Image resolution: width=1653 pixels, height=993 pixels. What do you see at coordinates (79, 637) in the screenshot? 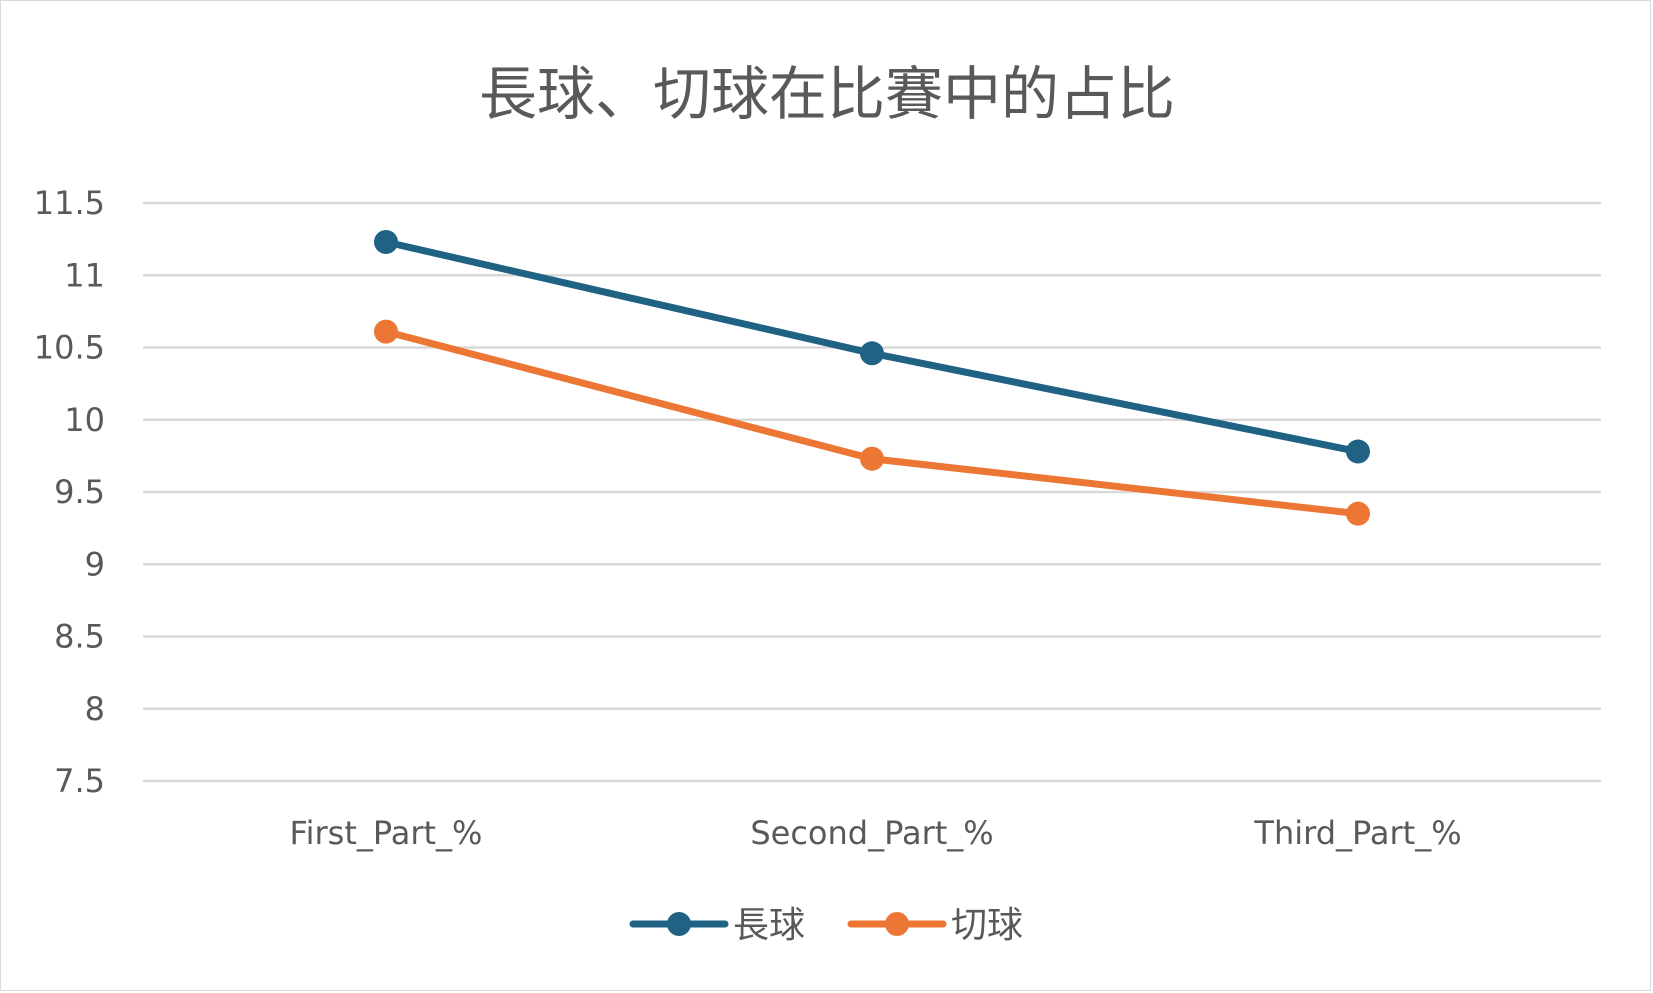
I see `y-tick-label: 8.5` at bounding box center [79, 637].